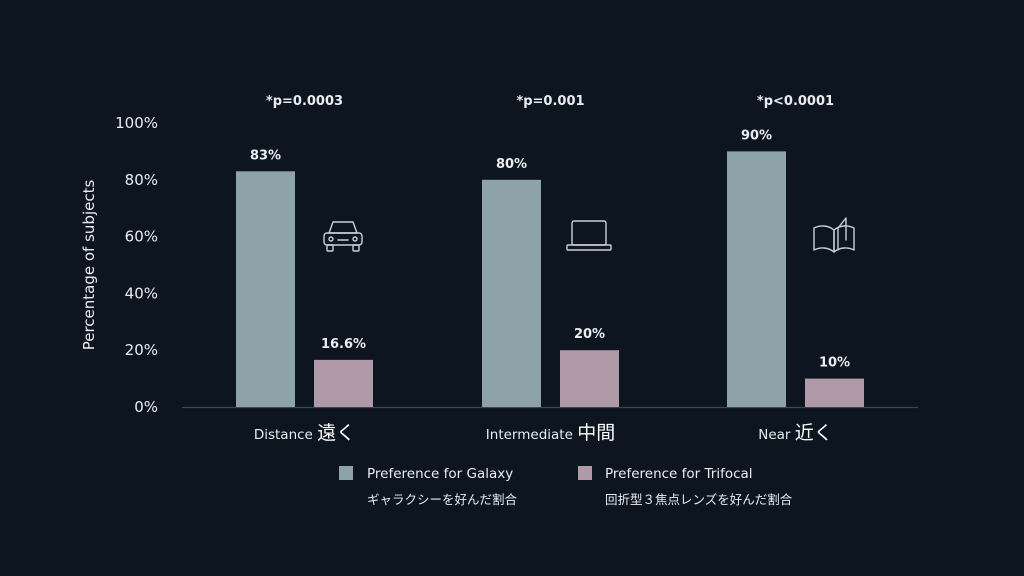 The width and height of the screenshot is (1024, 576). I want to click on y-tick-label: 80%, so click(141, 180).